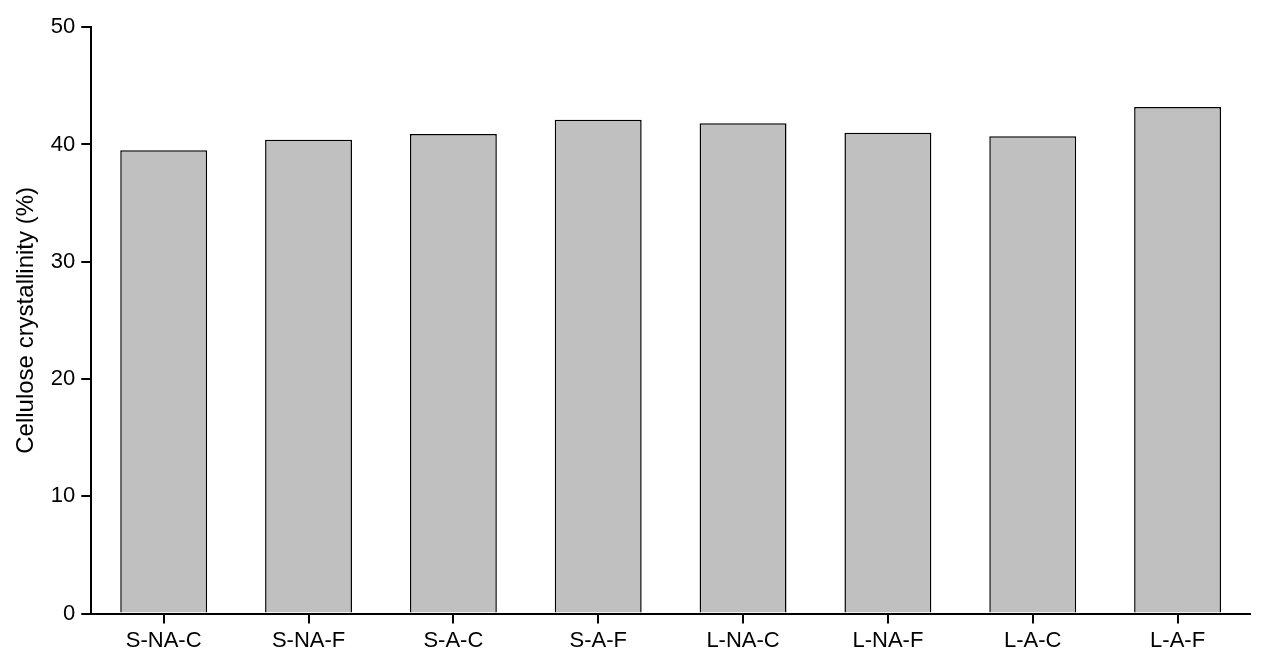 This screenshot has height=670, width=1276. What do you see at coordinates (598, 639) in the screenshot?
I see `x-tick-label: S-A-F` at bounding box center [598, 639].